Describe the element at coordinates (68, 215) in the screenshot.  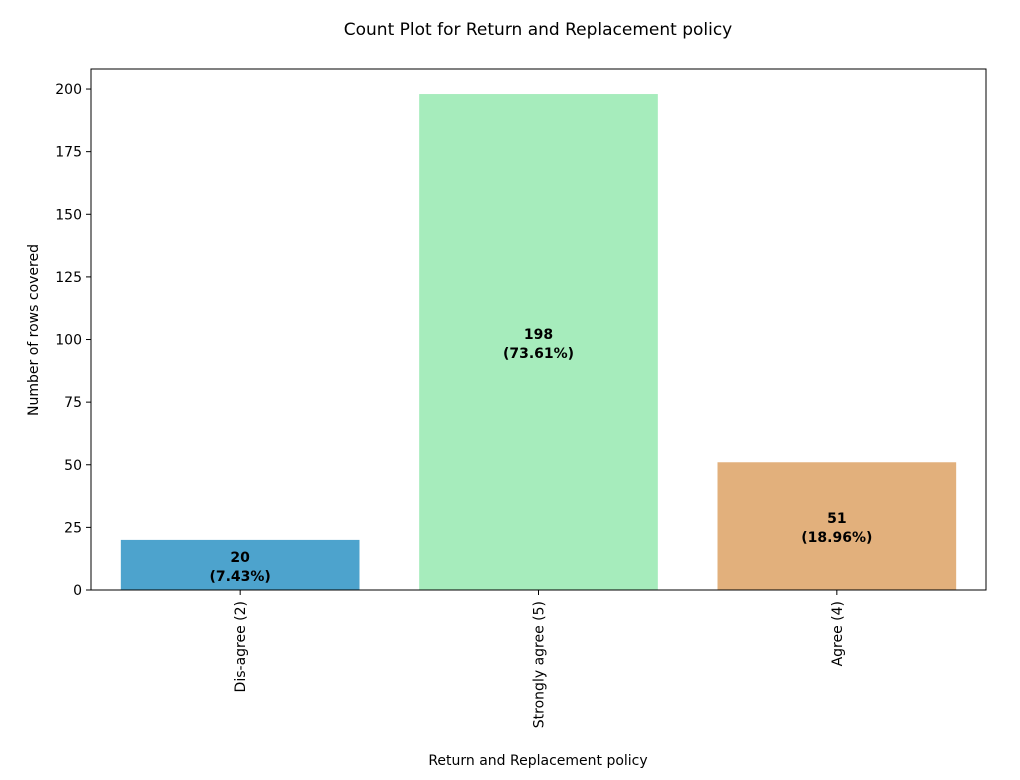
I see `y-tick-label: 150` at that location.